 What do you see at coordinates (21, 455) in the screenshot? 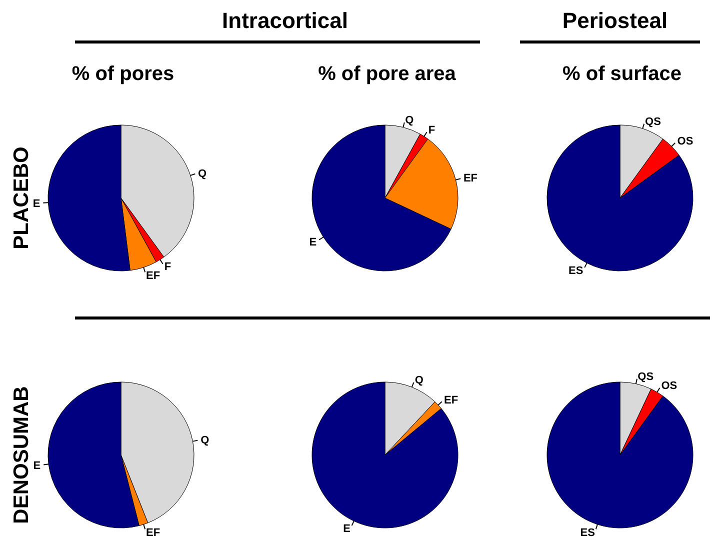
I see `text: DENOSUMAB` at bounding box center [21, 455].